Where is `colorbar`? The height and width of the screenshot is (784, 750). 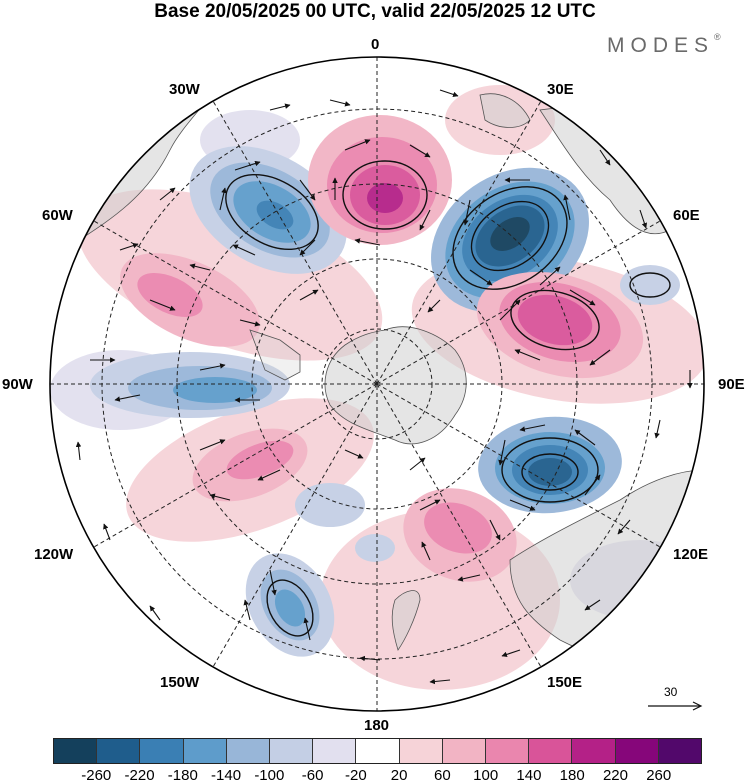
colorbar is located at coordinates (377, 751).